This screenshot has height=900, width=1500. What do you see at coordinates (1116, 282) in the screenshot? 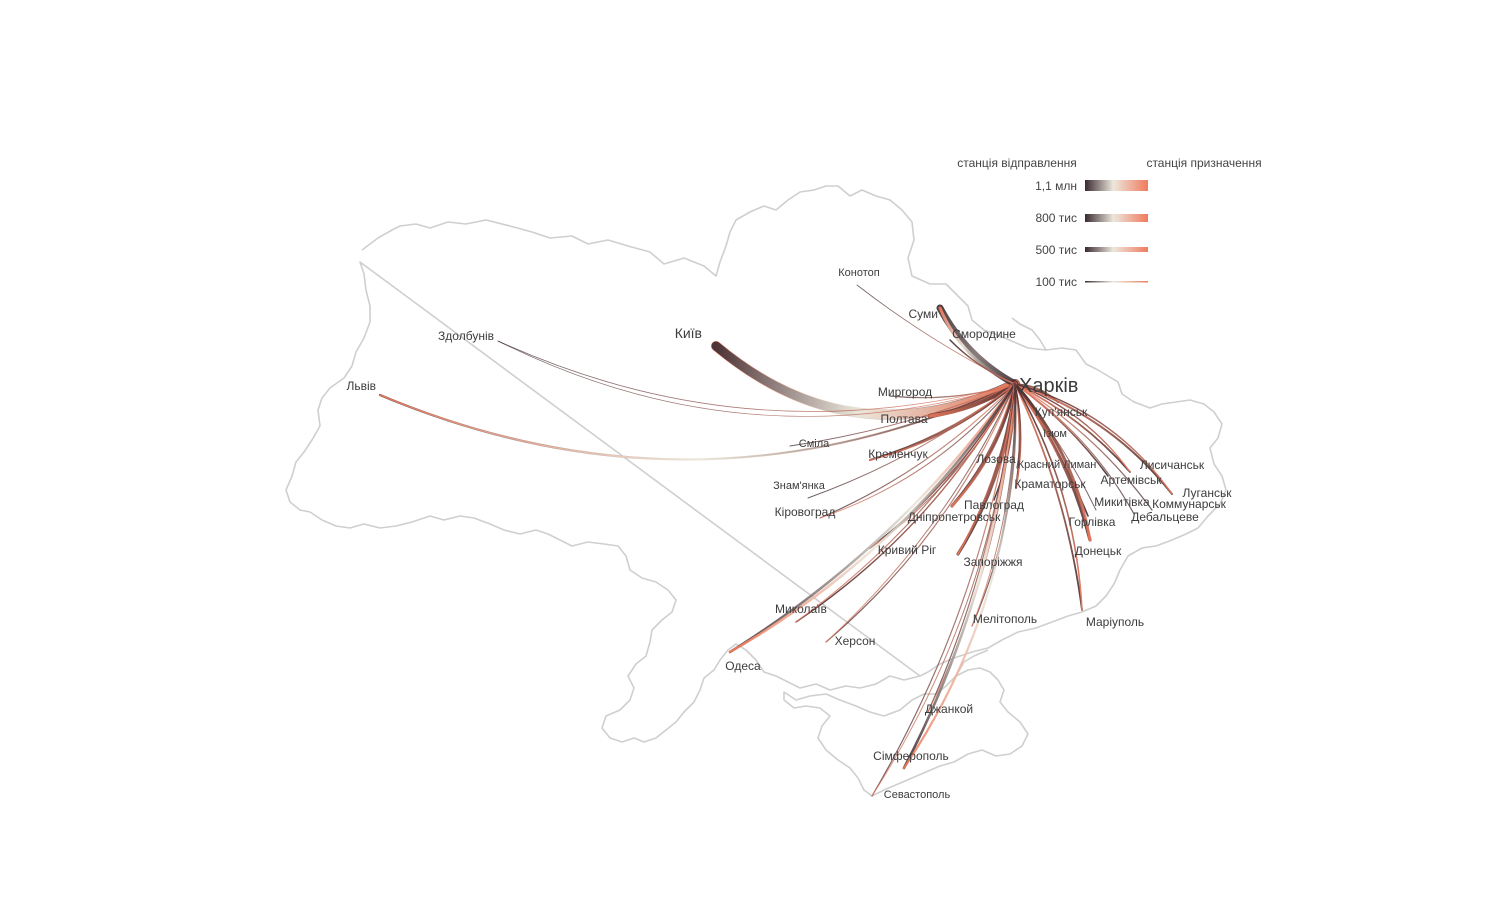
I see `legend-swatch-100-tys` at bounding box center [1116, 282].